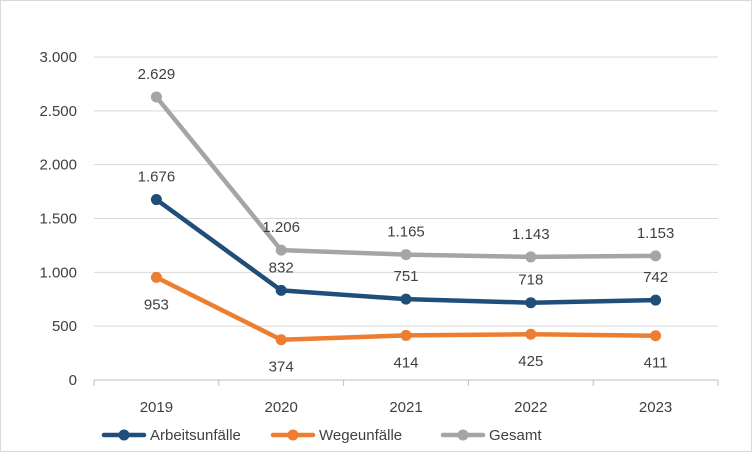 This screenshot has width=752, height=456. Describe the element at coordinates (58, 165) in the screenshot. I see `y-tick-label: 2.000` at that location.